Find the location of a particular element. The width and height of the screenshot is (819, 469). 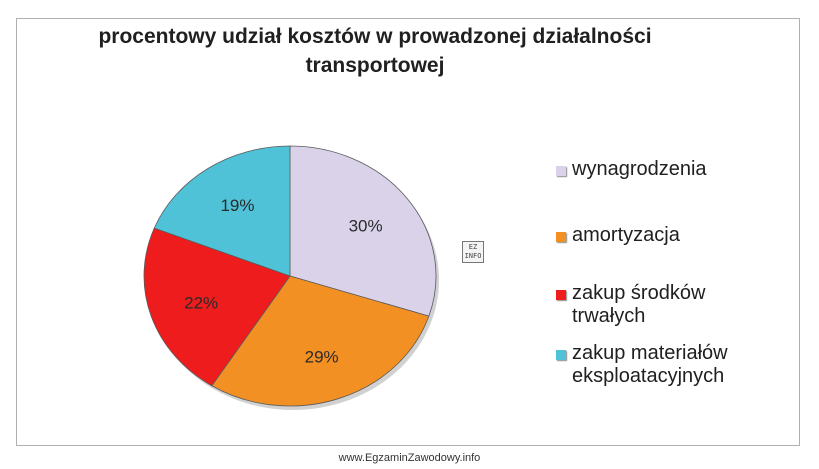

legend-label: amortyzacja is located at coordinates (626, 235).